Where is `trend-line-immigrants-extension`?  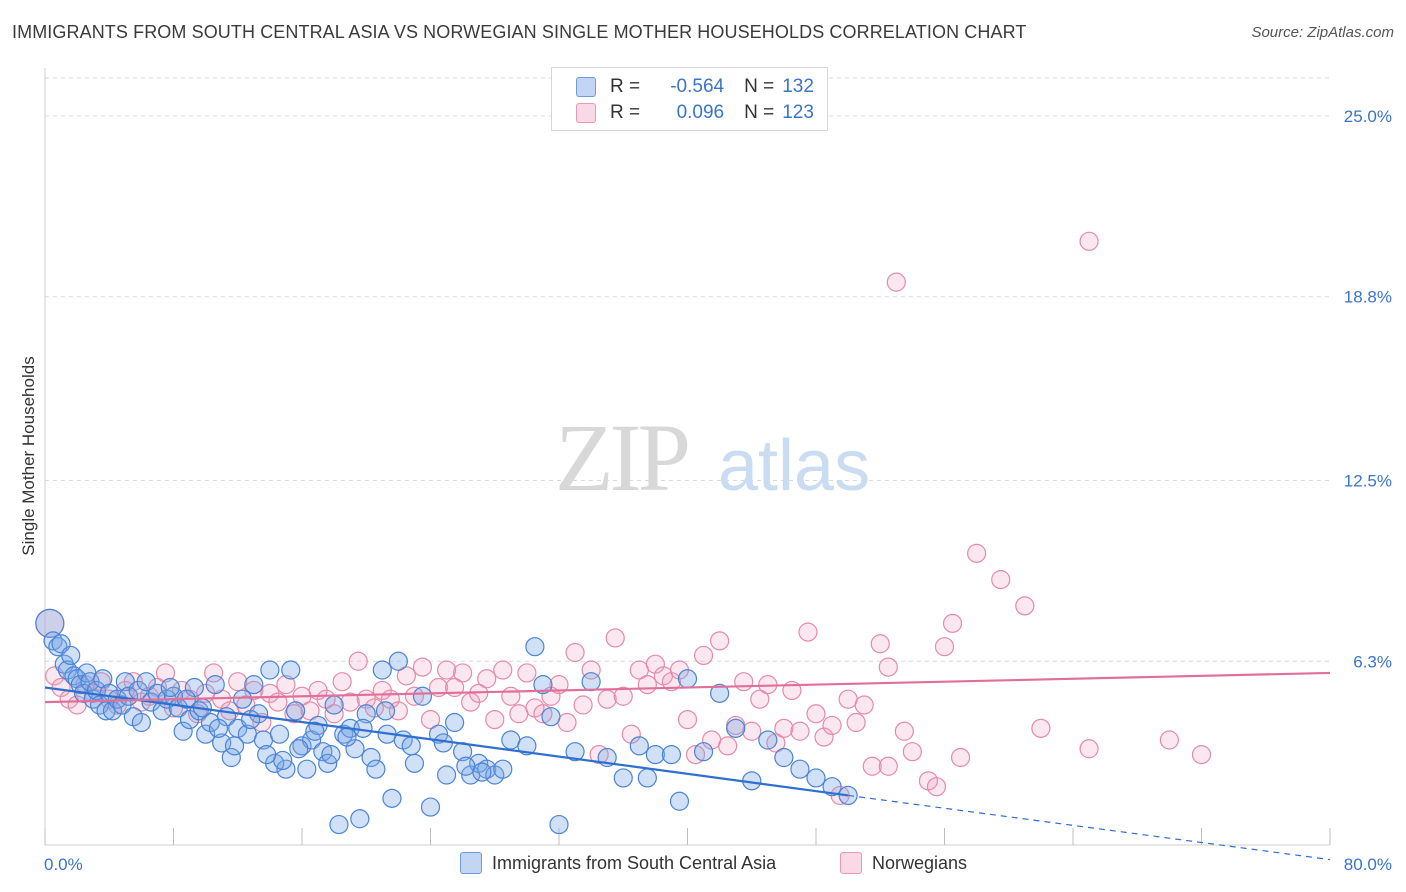
trend-line-immigrants-extension is located at coordinates (1089, 827).